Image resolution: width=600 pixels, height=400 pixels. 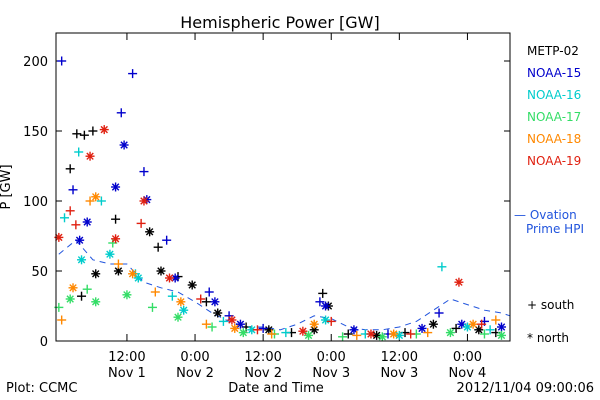 What do you see at coordinates (44, 342) in the screenshot?
I see `y-tick-label: 0` at bounding box center [44, 342].